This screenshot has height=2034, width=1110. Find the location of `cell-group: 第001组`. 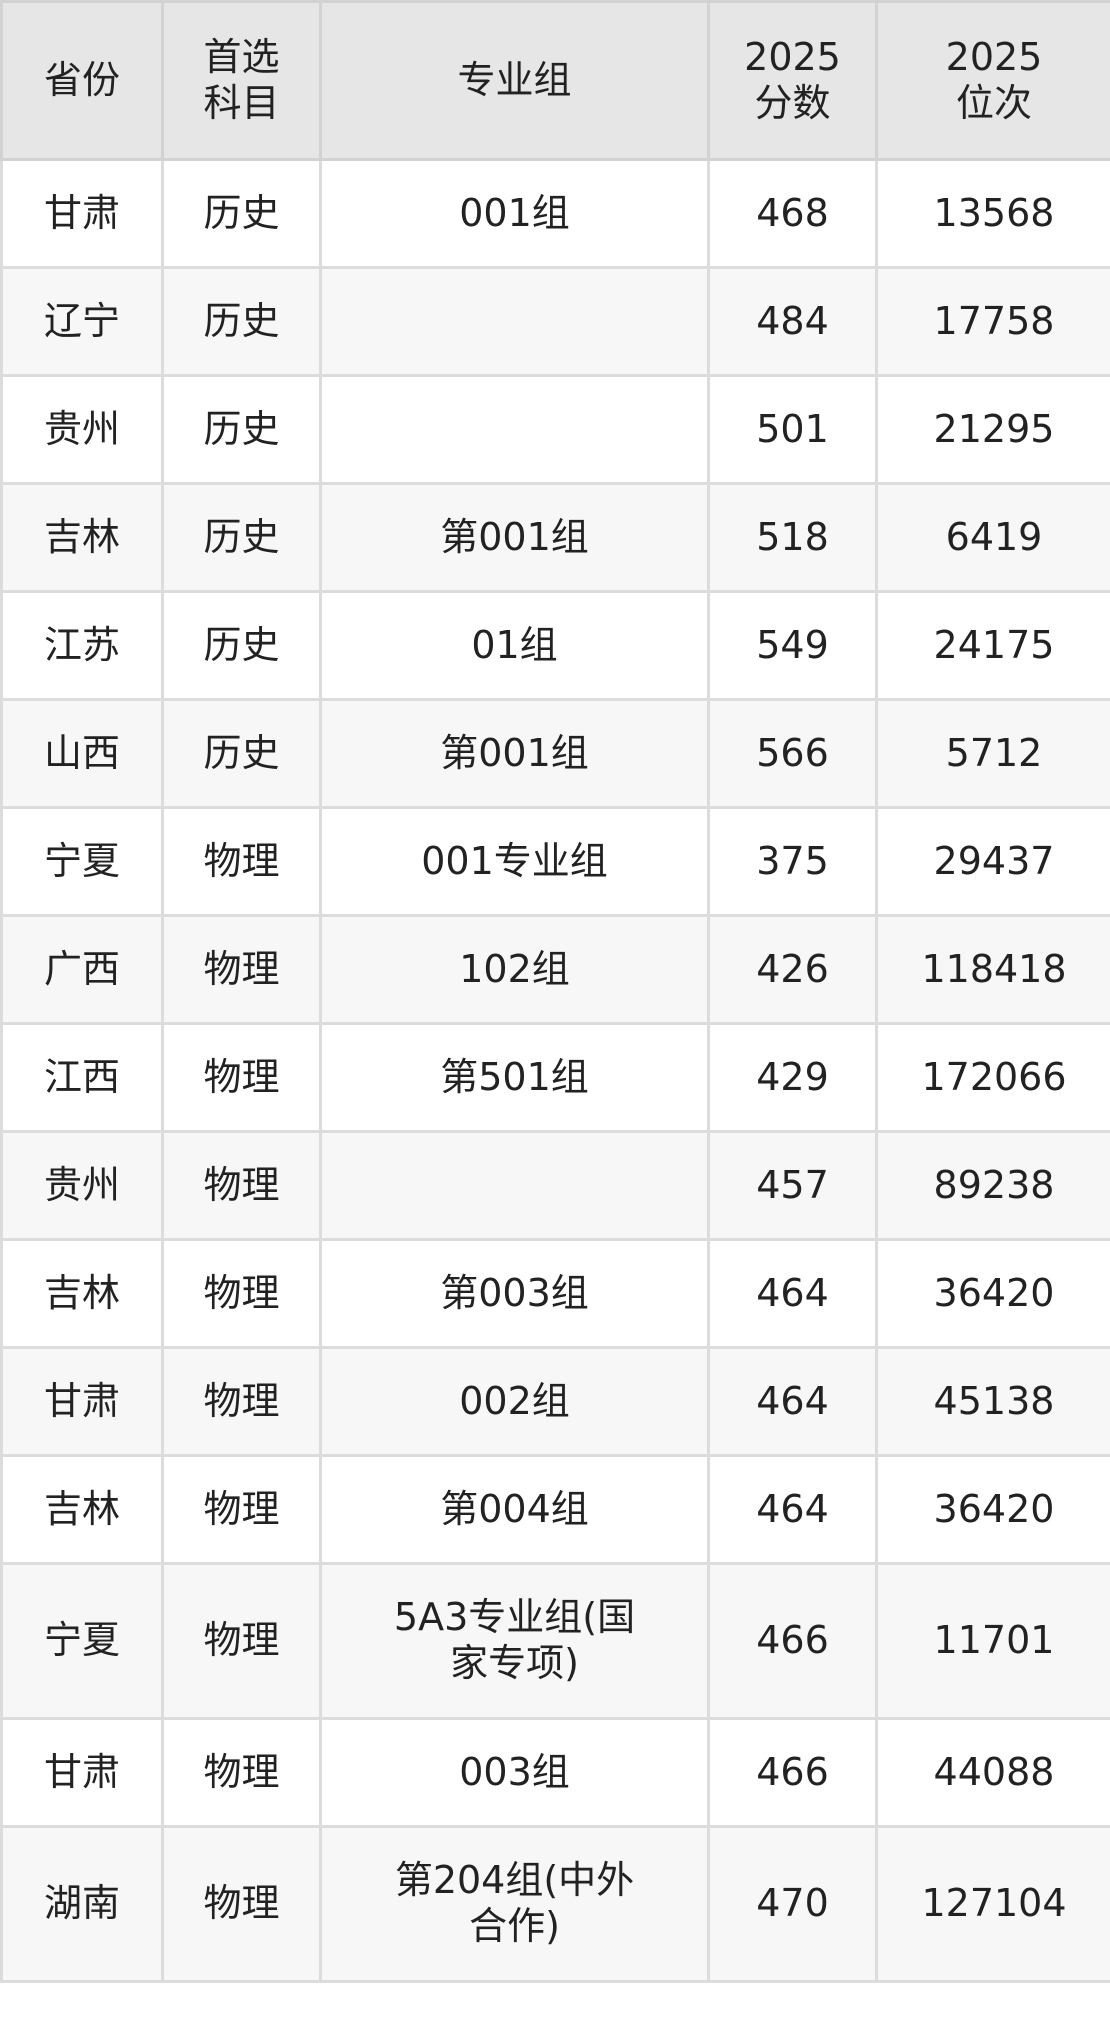

cell-group: 第001组 is located at coordinates (514, 537).